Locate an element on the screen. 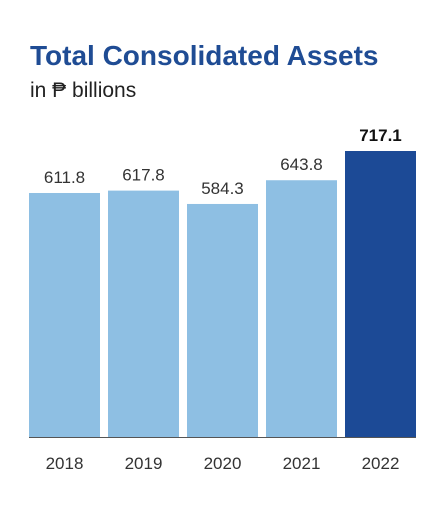  value-label-2019: 617.8 is located at coordinates (143, 175).